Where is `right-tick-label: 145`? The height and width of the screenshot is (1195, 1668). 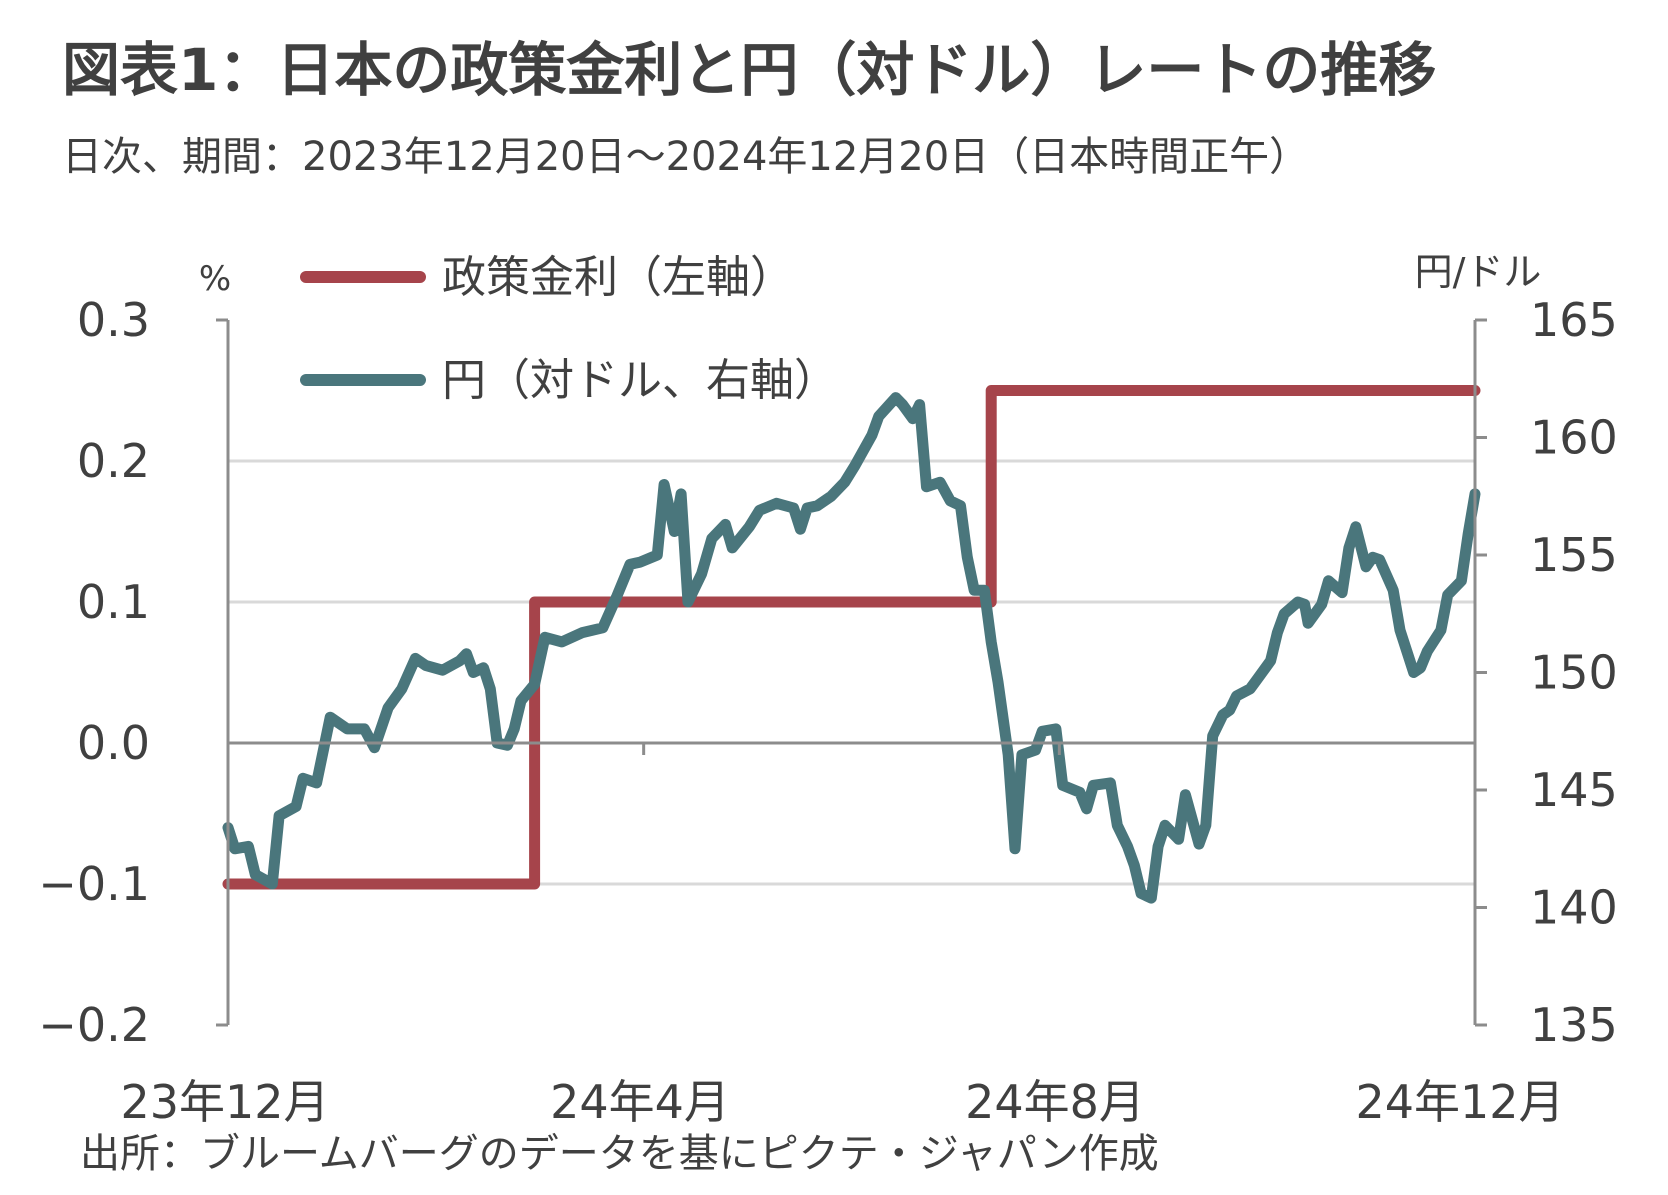 right-tick-label: 145 is located at coordinates (1574, 790).